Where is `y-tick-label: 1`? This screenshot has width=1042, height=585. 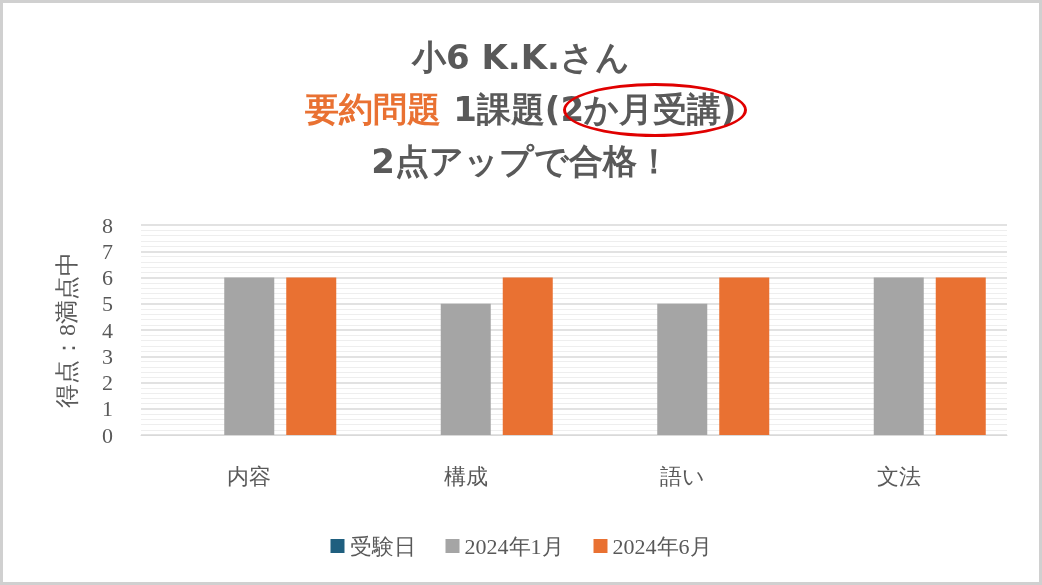 y-tick-label: 1 is located at coordinates (107, 409).